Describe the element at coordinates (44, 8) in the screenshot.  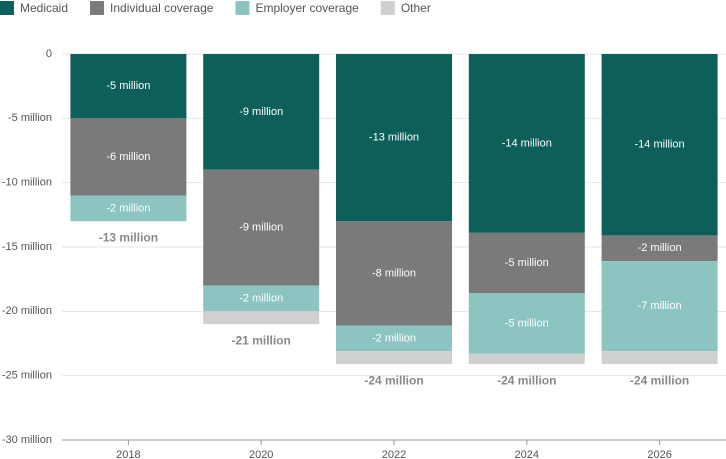
I see `legend-label: Medicaid` at that location.